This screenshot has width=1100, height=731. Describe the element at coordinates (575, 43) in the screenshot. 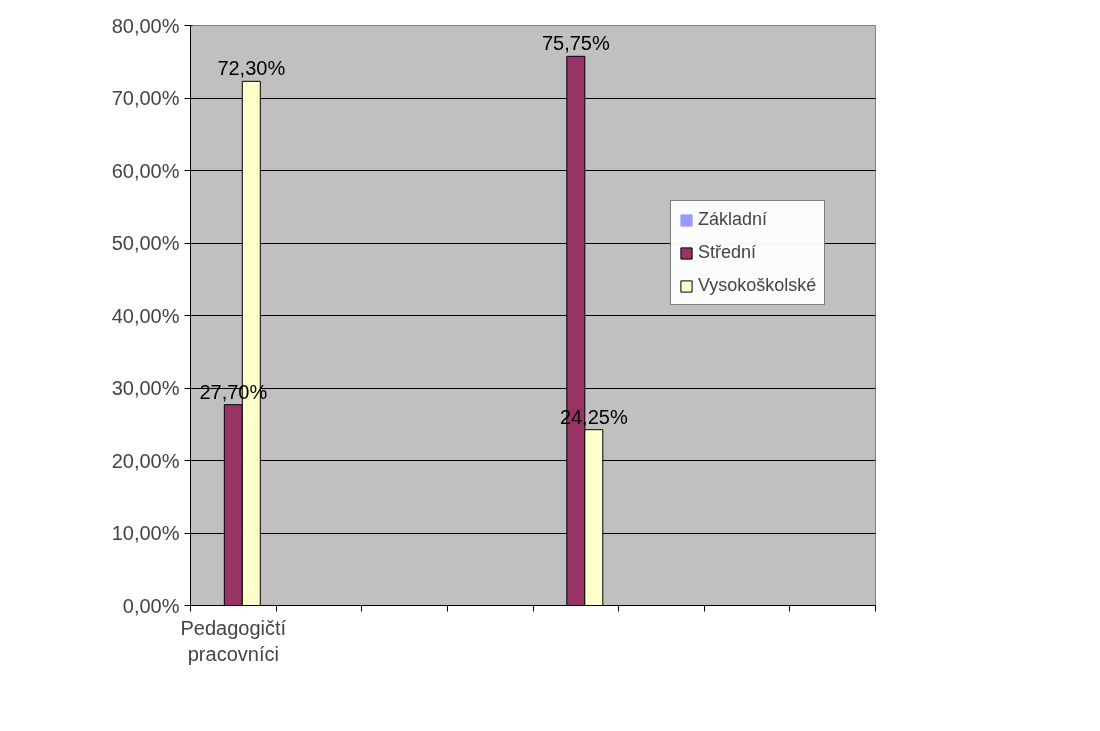

I see `data-label: 75,75%` at that location.